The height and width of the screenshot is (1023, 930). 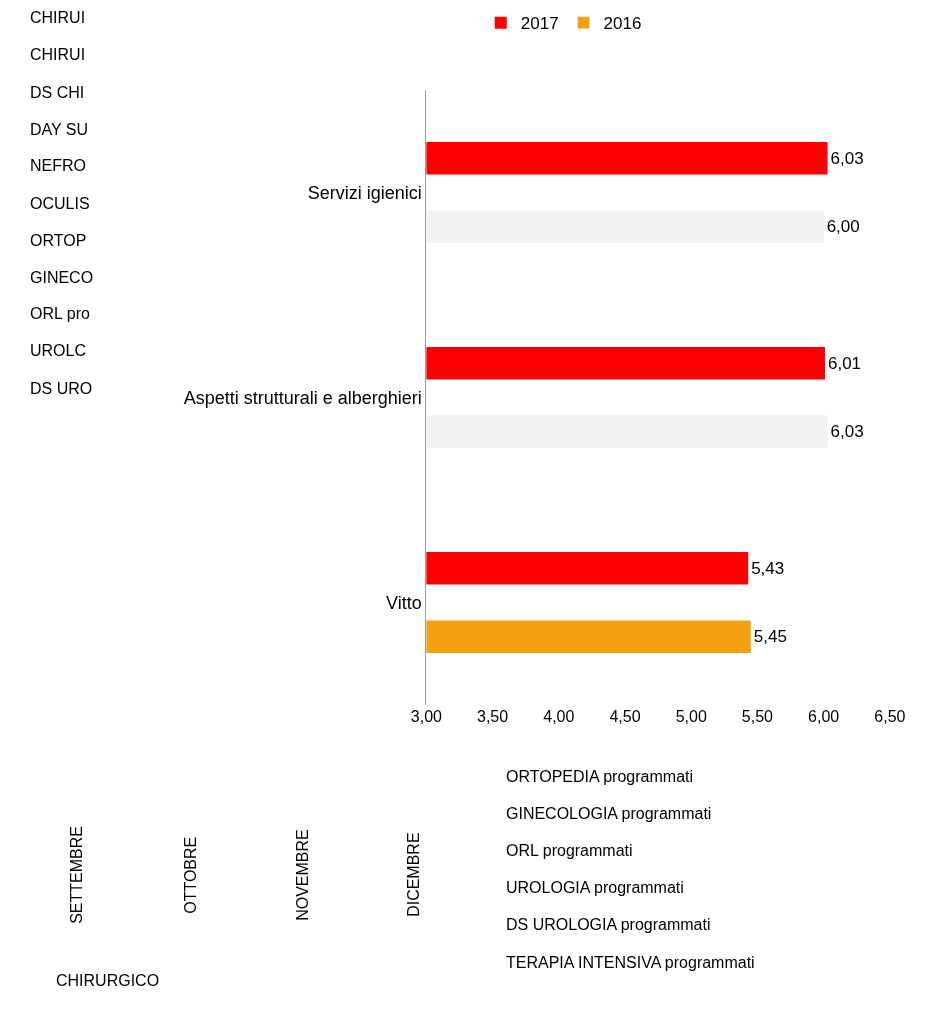 I want to click on data-label: 5,43, so click(x=768, y=568).